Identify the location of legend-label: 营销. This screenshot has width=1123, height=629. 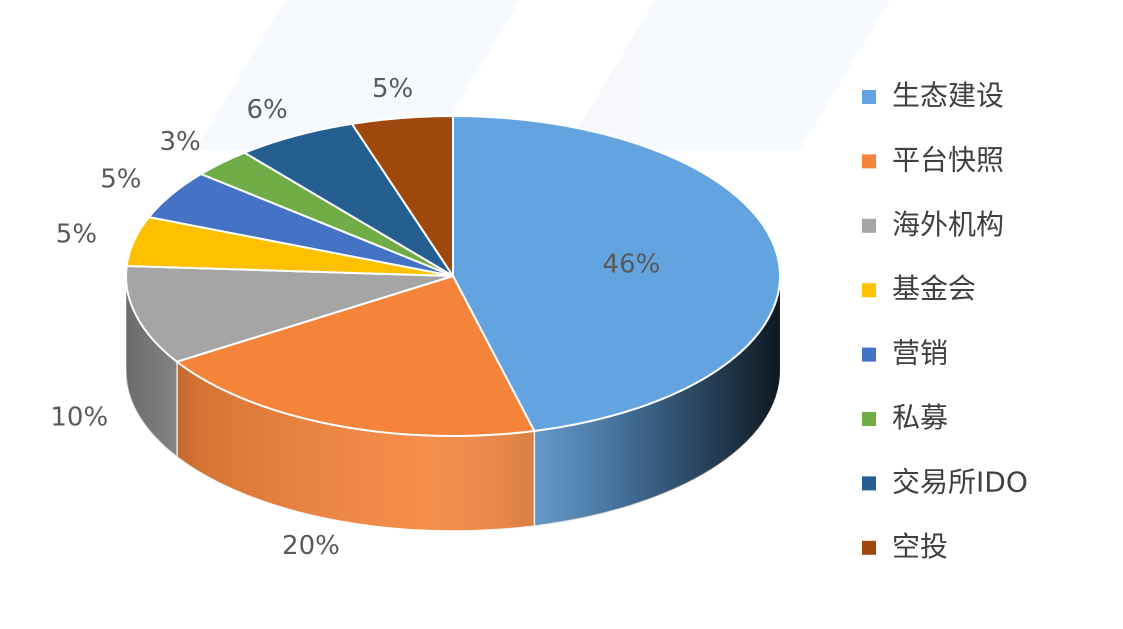
(920, 353).